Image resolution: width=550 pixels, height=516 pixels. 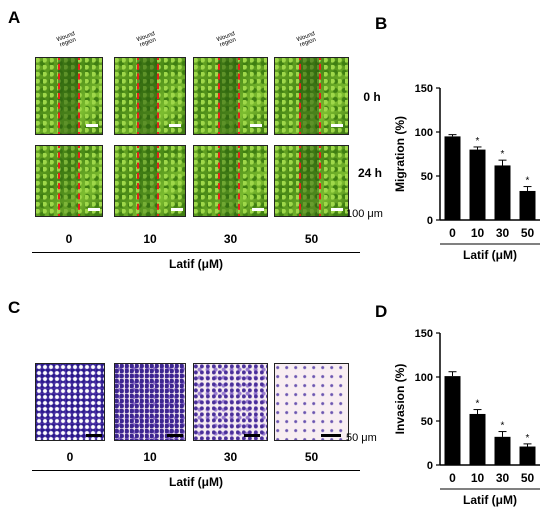 What do you see at coordinates (150, 402) in the screenshot?
I see `invasion-image-10uM` at bounding box center [150, 402].